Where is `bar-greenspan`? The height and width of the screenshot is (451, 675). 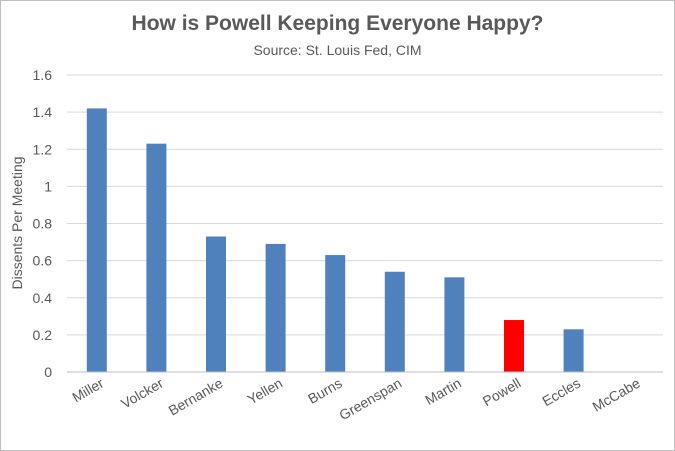
bar-greenspan is located at coordinates (394, 321).